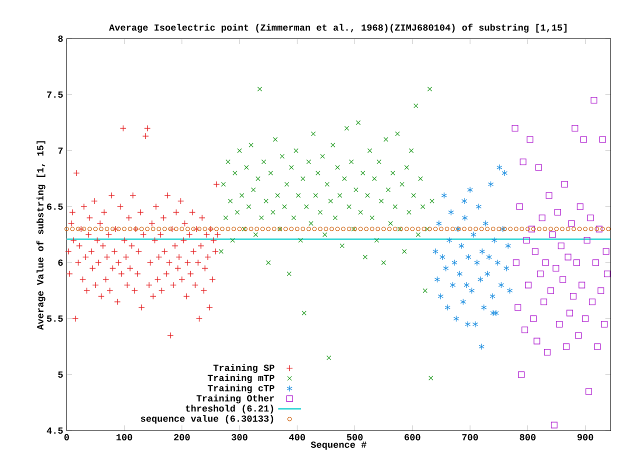 Image resolution: width=618 pixels, height=468 pixels. Describe the element at coordinates (55, 95) in the screenshot. I see `y-tick-label: 7.5` at that location.